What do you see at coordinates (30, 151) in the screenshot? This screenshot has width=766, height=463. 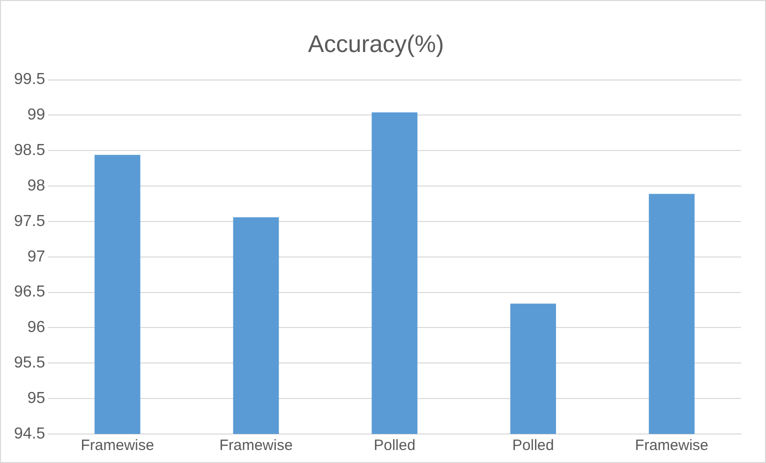 I see `y-tick-label: 98.5` at bounding box center [30, 151].